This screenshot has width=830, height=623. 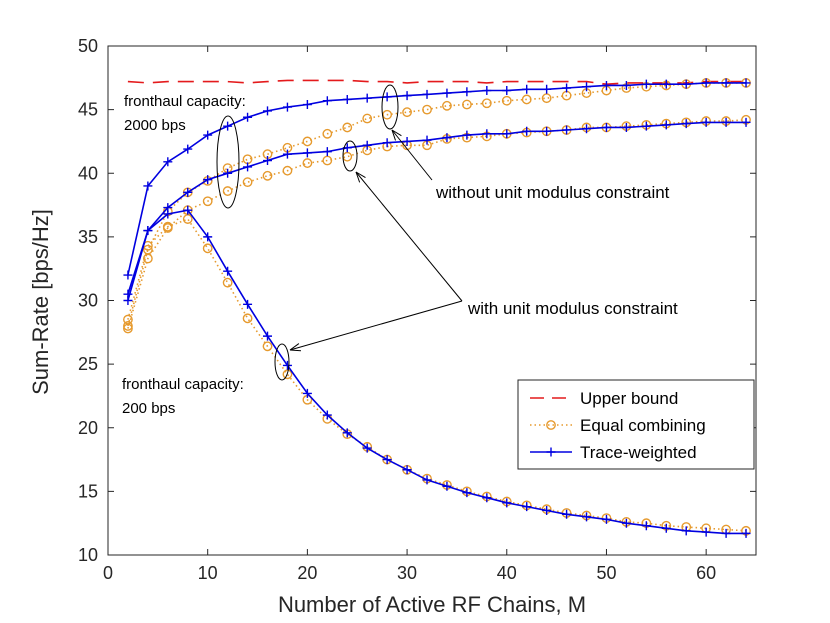 I want to click on y-tick-label: 45, so click(x=88, y=110).